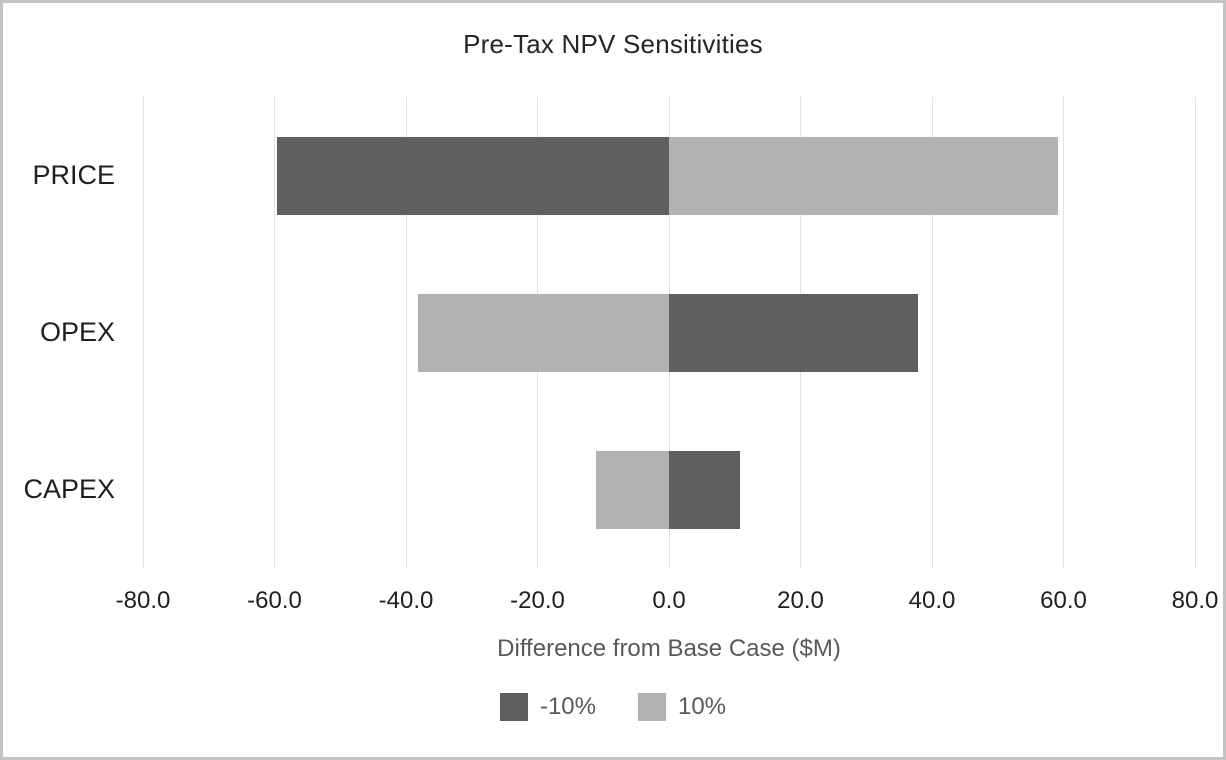  Describe the element at coordinates (274, 600) in the screenshot. I see `x-tick-label: -60.0` at that location.